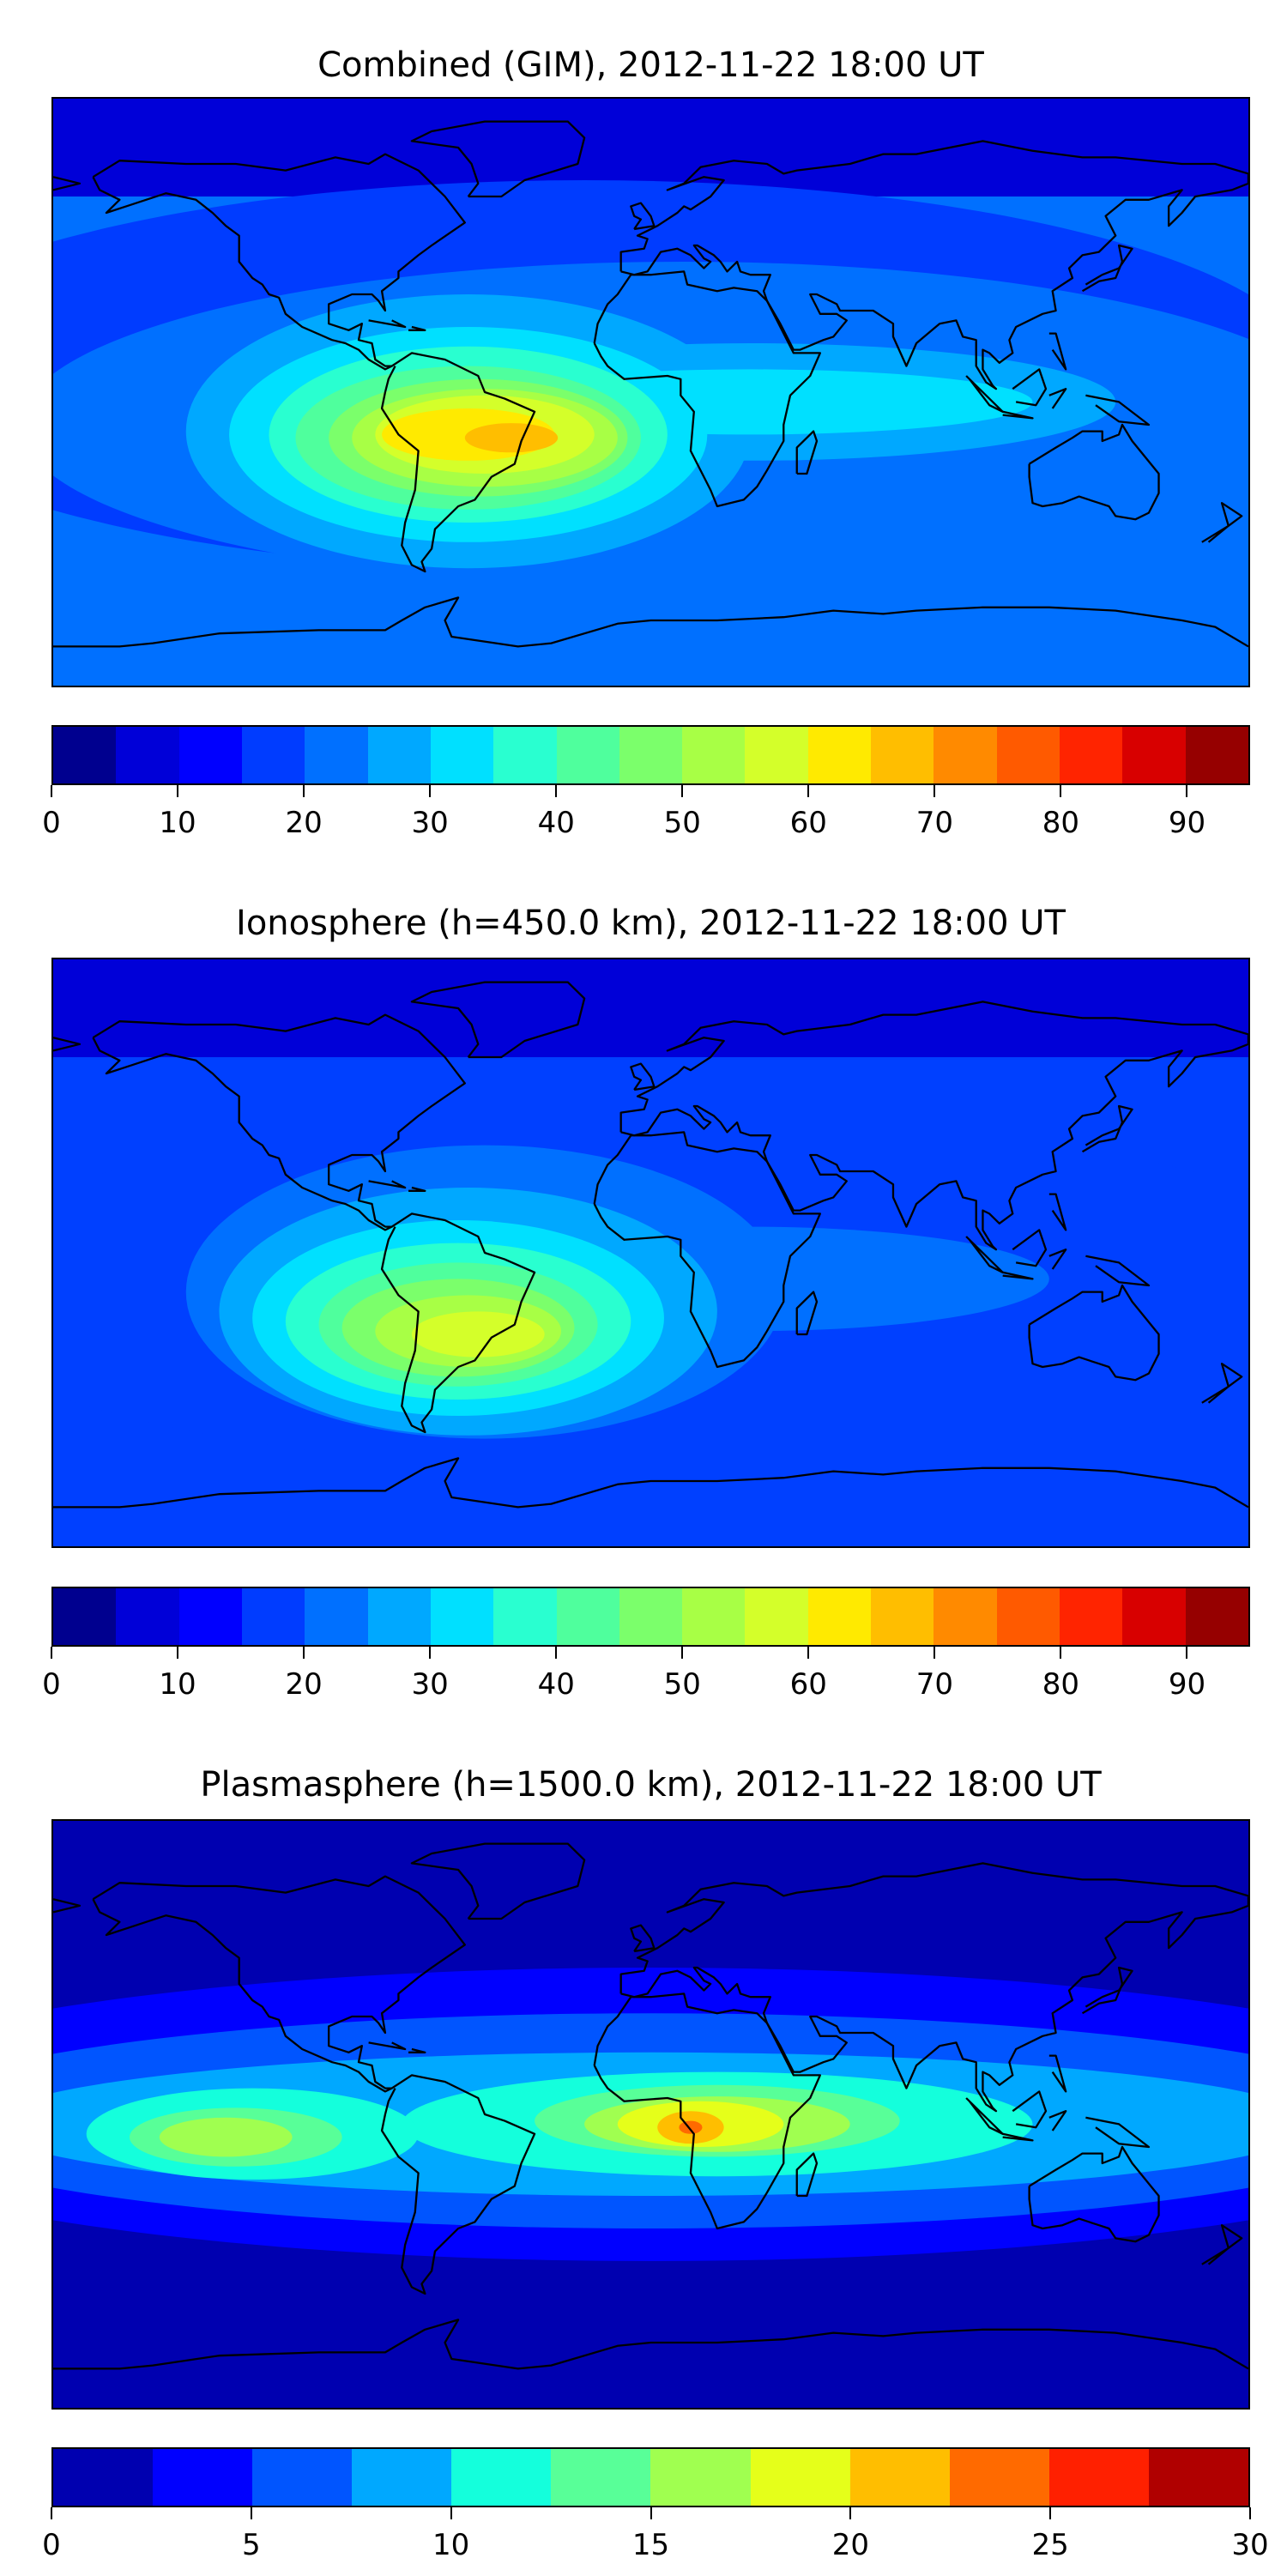 Image resolution: width=1287 pixels, height=2576 pixels. Describe the element at coordinates (682, 1684) in the screenshot. I see `colorbar-tick-label: 50` at that location.